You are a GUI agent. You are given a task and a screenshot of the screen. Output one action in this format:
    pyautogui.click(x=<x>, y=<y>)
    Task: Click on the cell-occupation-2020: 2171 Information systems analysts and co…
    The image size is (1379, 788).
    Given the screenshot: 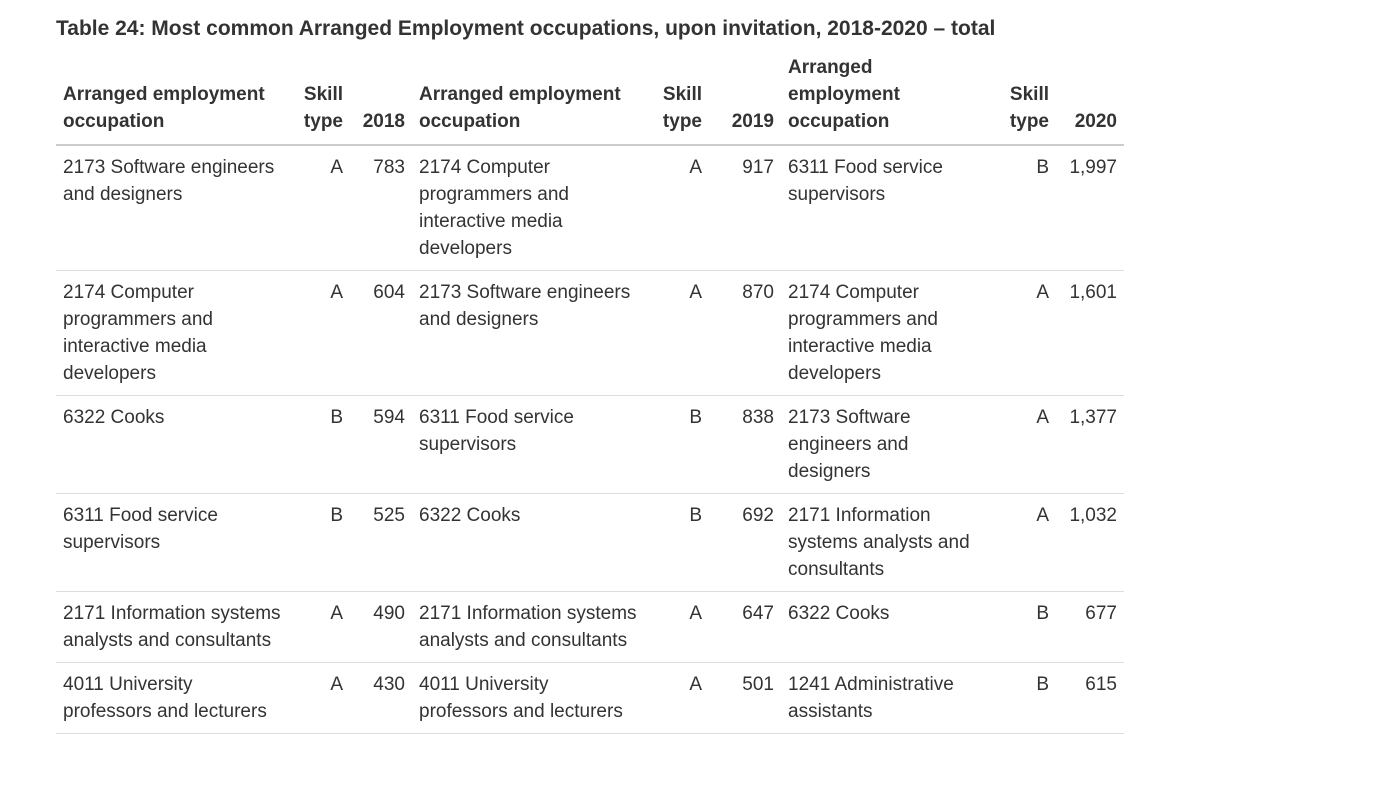 What is the action you would take?
    pyautogui.click(x=886, y=542)
    